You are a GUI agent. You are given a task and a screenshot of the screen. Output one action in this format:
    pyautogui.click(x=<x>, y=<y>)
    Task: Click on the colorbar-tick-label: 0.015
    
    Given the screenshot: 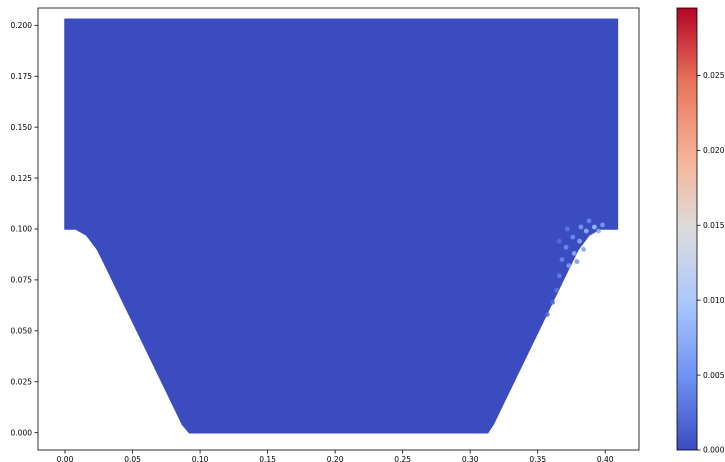 What is the action you would take?
    pyautogui.click(x=714, y=225)
    